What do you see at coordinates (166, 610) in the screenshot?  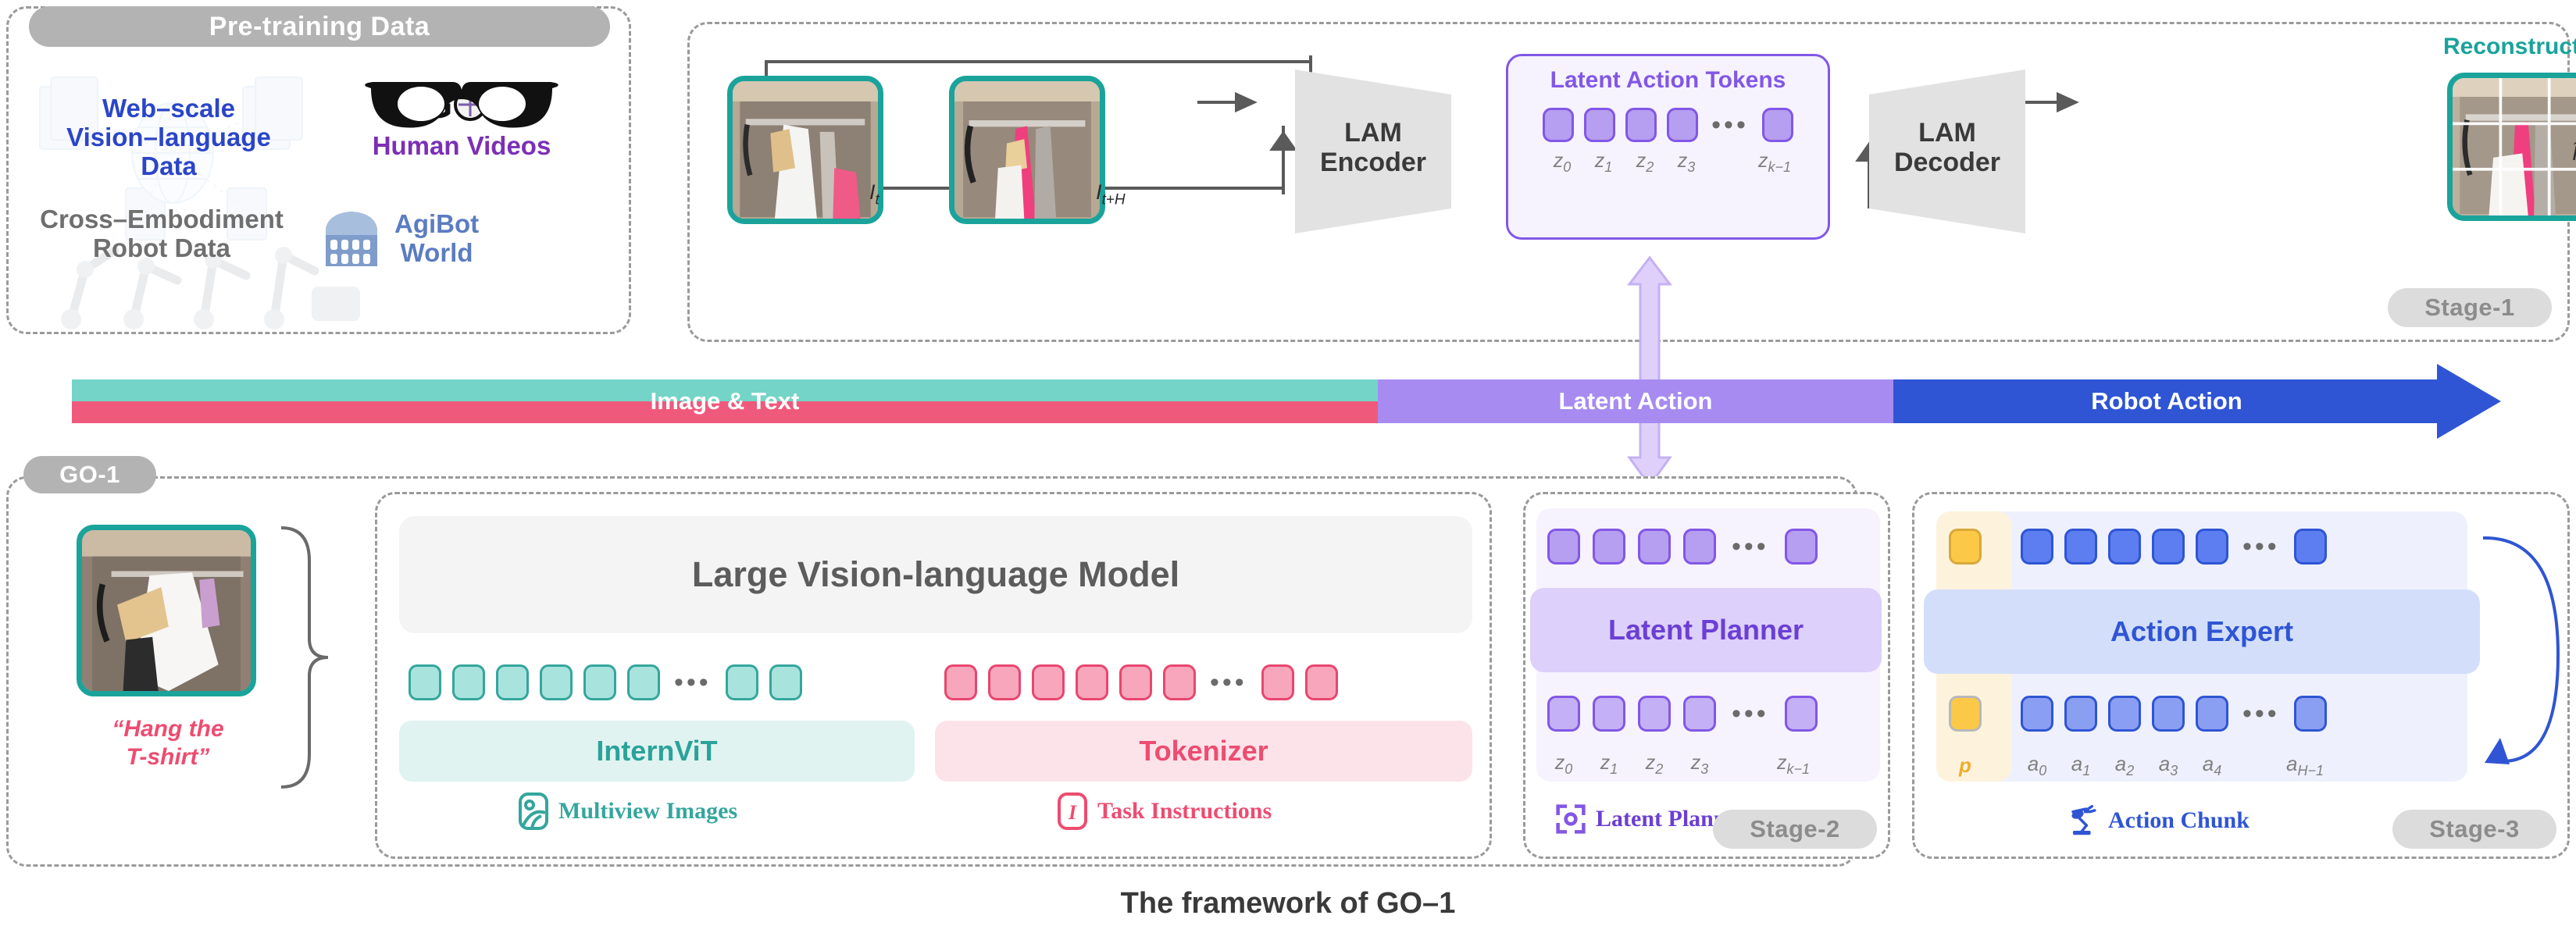 I see `go1-input-image` at bounding box center [166, 610].